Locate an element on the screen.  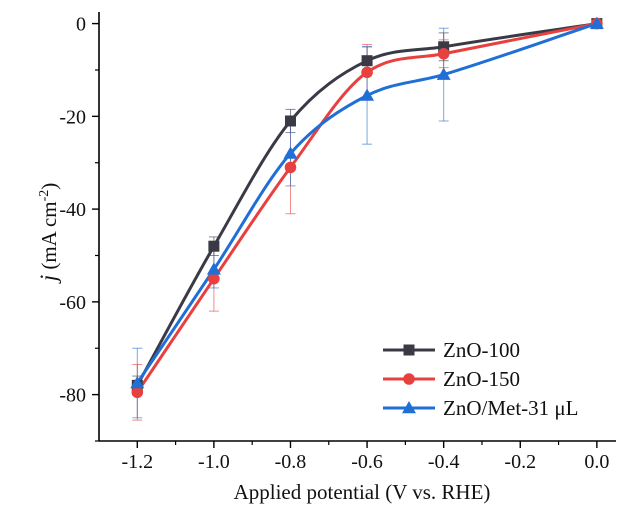
y-tick-label: -40 is located at coordinates (72, 210).